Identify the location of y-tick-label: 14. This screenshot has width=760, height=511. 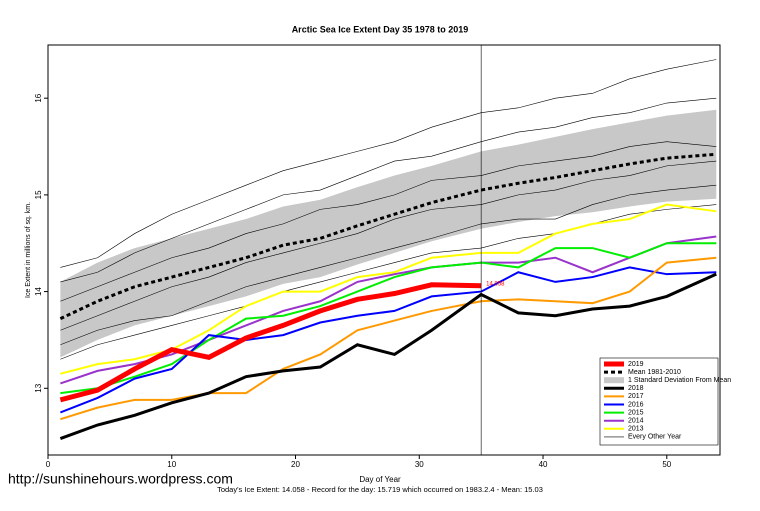
(38, 291).